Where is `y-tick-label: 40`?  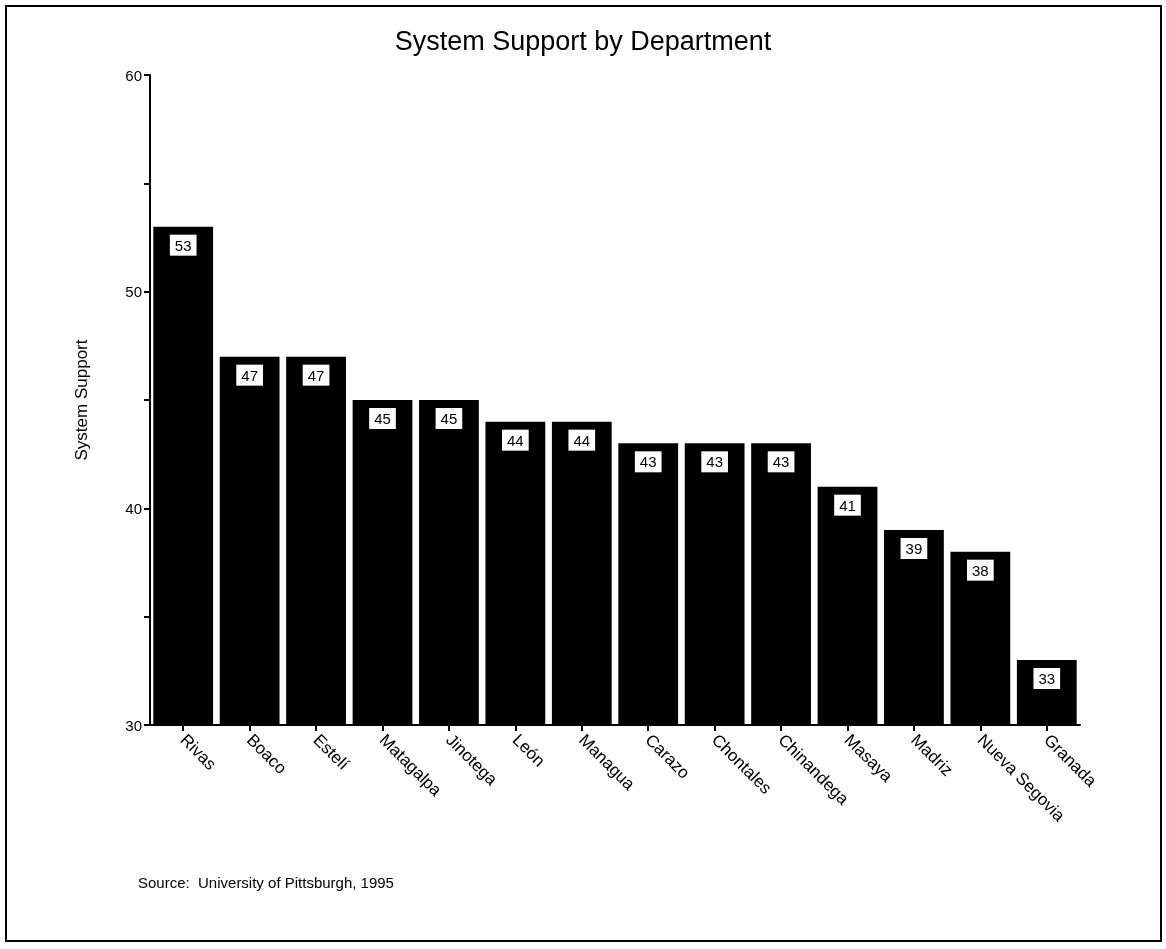 y-tick-label: 40 is located at coordinates (133, 508).